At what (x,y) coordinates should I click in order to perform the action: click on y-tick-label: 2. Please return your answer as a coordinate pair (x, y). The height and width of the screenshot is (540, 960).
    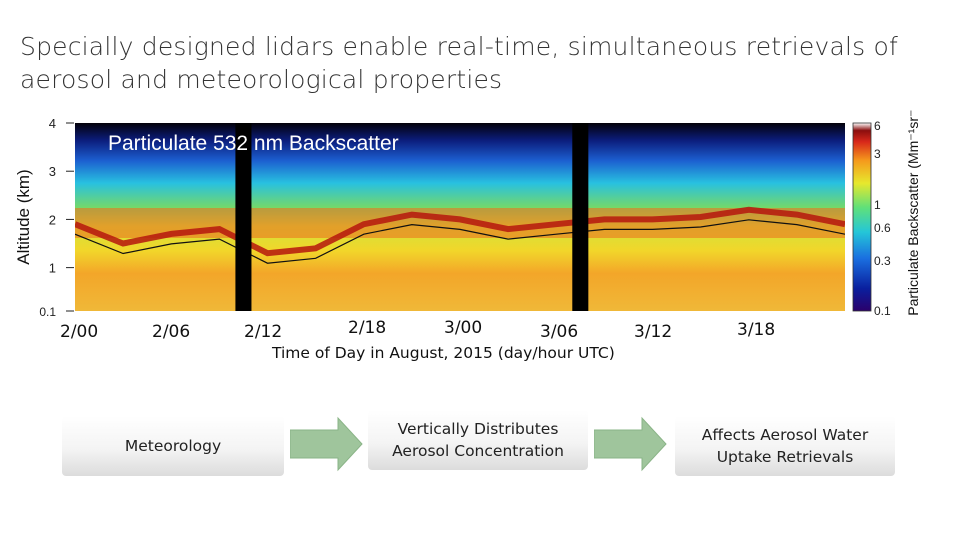
    Looking at the image, I should click on (52, 219).